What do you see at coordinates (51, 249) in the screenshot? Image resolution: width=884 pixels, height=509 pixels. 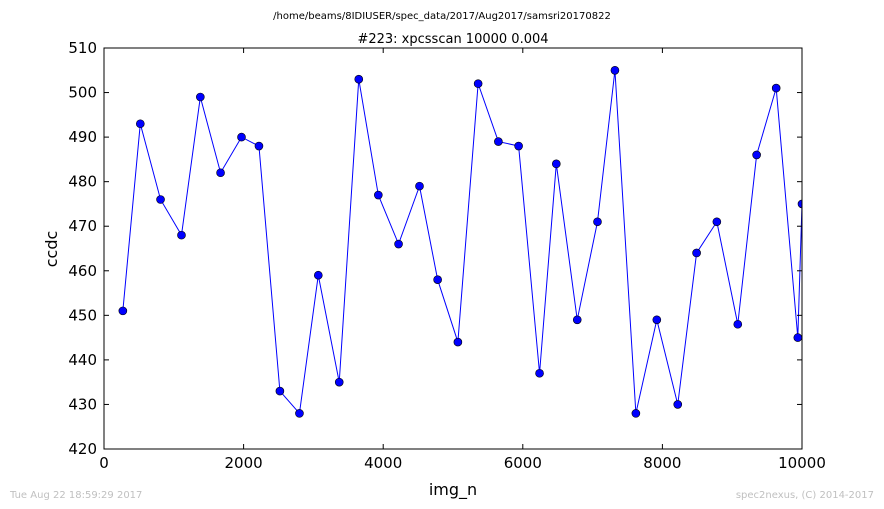 I see `y-axis-label: ccdc` at bounding box center [51, 249].